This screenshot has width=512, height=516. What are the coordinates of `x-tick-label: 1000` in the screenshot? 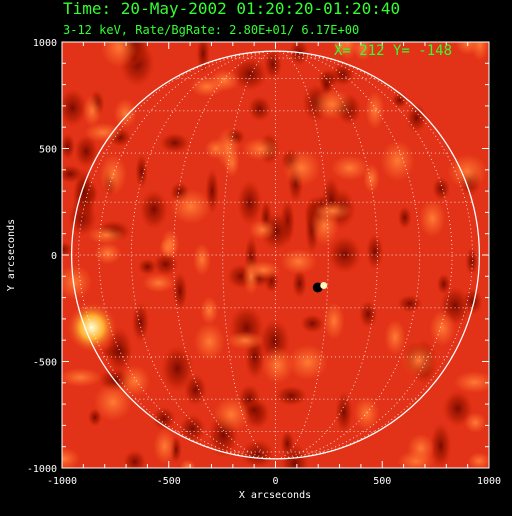 It's located at (489, 481).